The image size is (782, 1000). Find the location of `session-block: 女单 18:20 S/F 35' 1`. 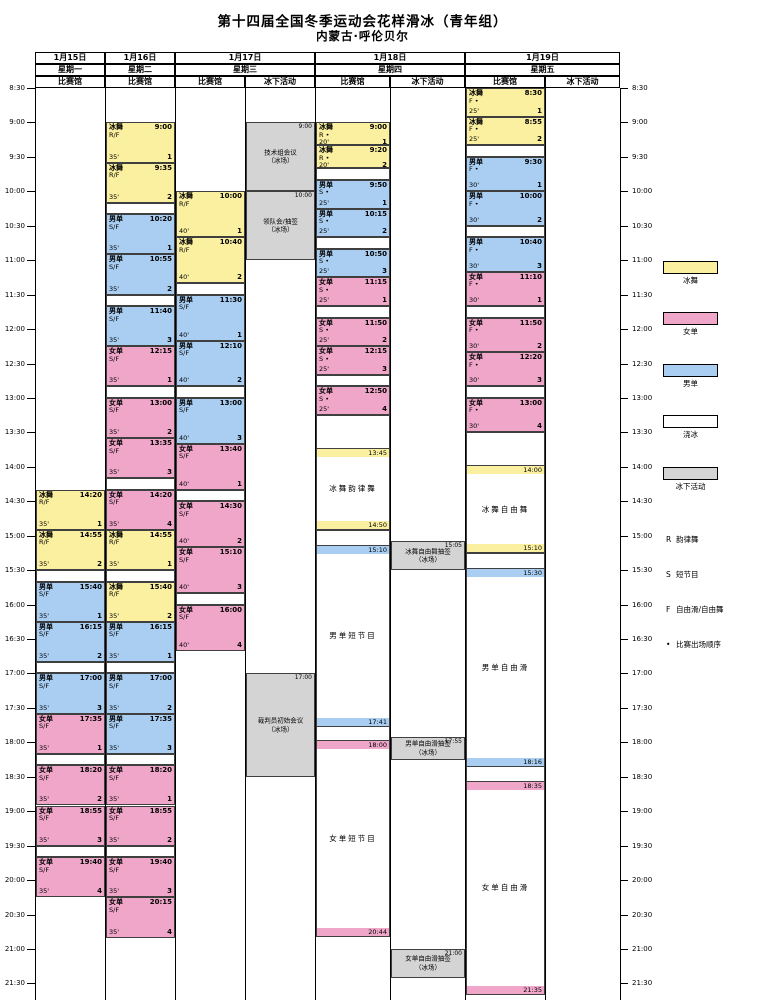

session-block: 女单 18:20 S/F 35' 1 is located at coordinates (140, 785).